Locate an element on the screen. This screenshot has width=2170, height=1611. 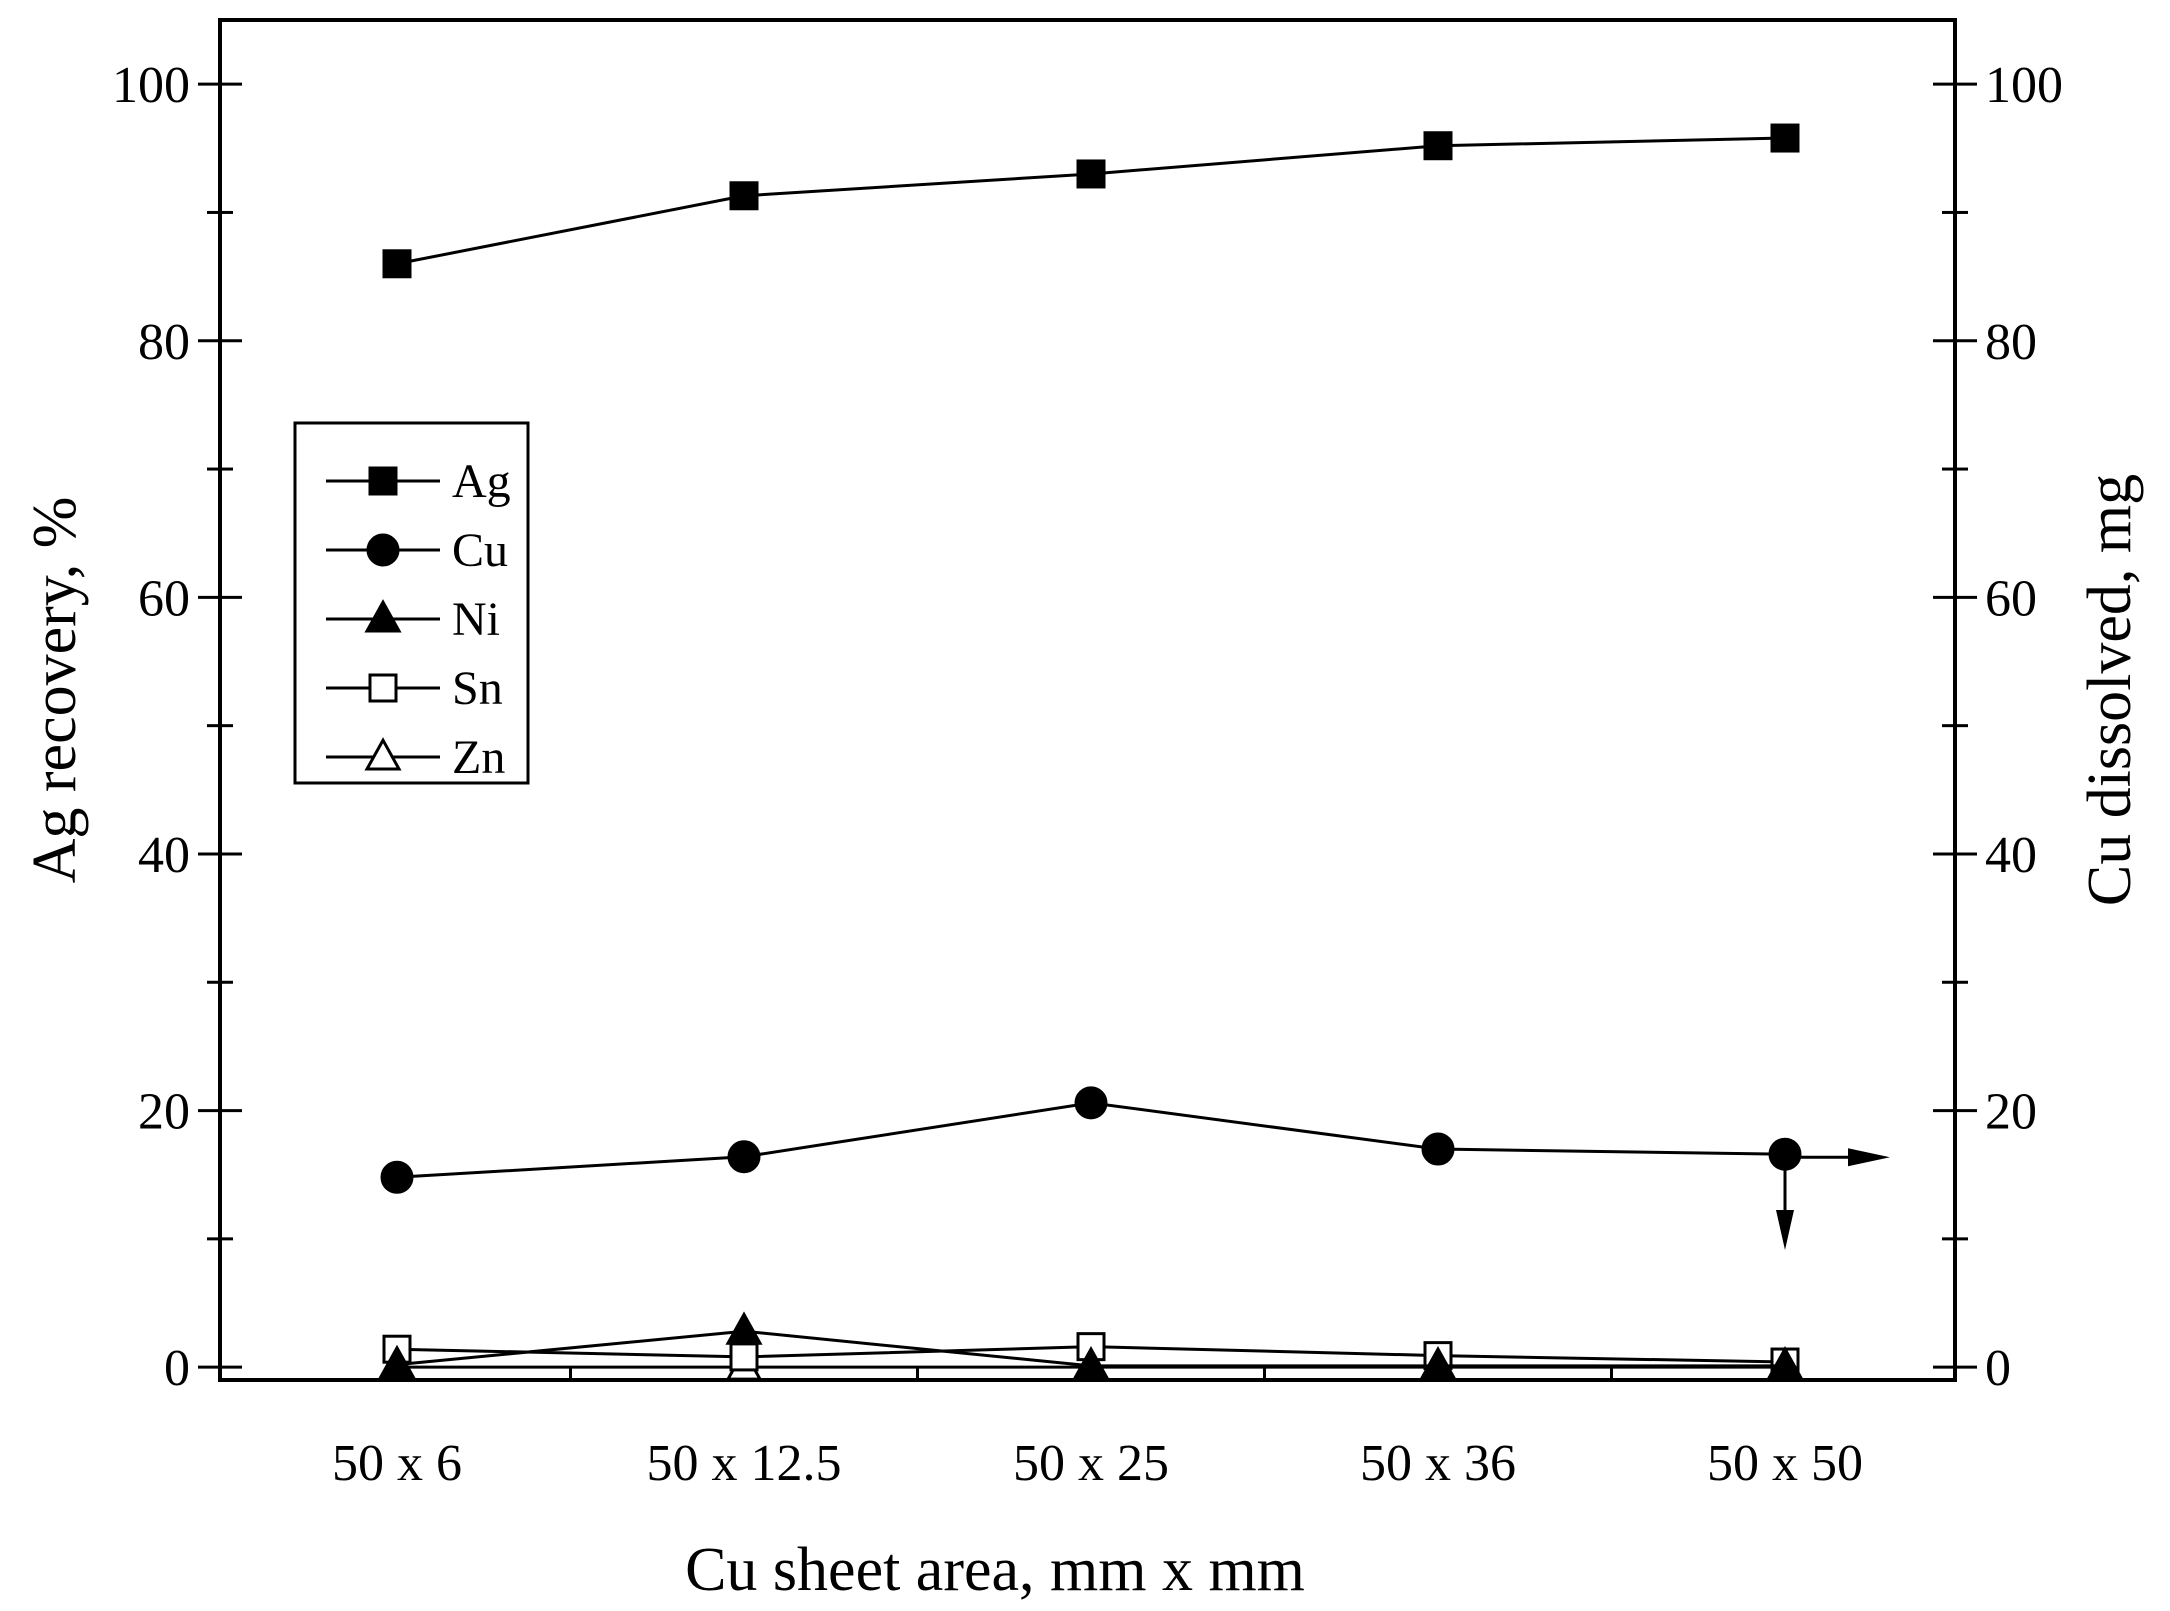
legend-entry-ag: Ag is located at coordinates (418, 481).